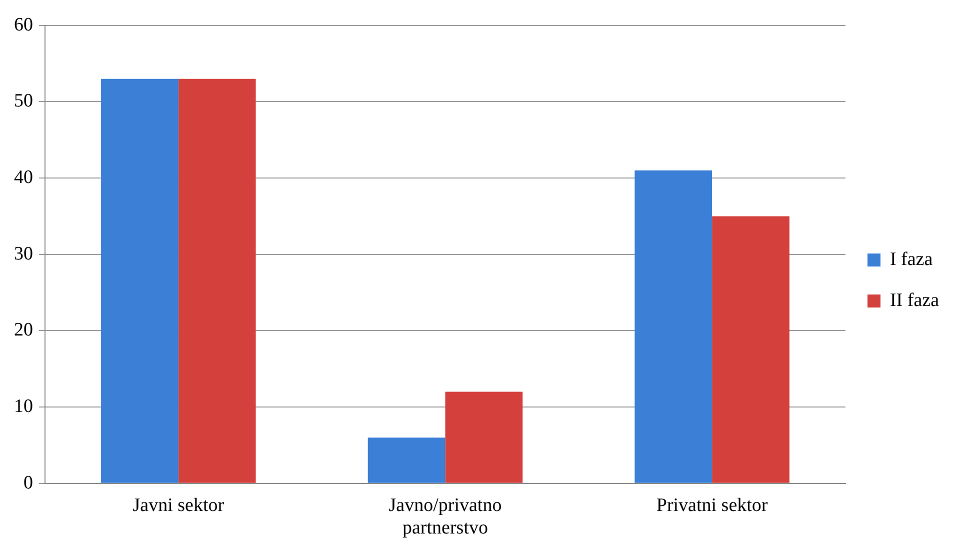 This screenshot has height=551, width=967. Describe the element at coordinates (28, 483) in the screenshot. I see `y-tick-label: 0` at that location.